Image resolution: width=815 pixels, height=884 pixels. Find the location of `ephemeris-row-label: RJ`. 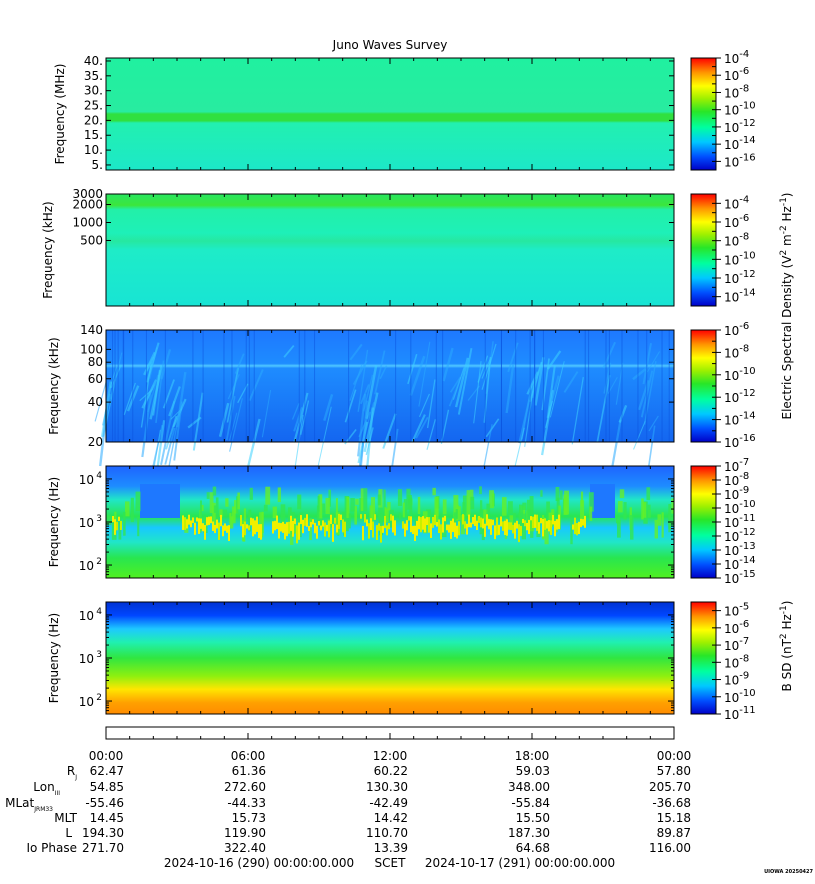

ephemeris-row-label: RJ is located at coordinates (72, 772).